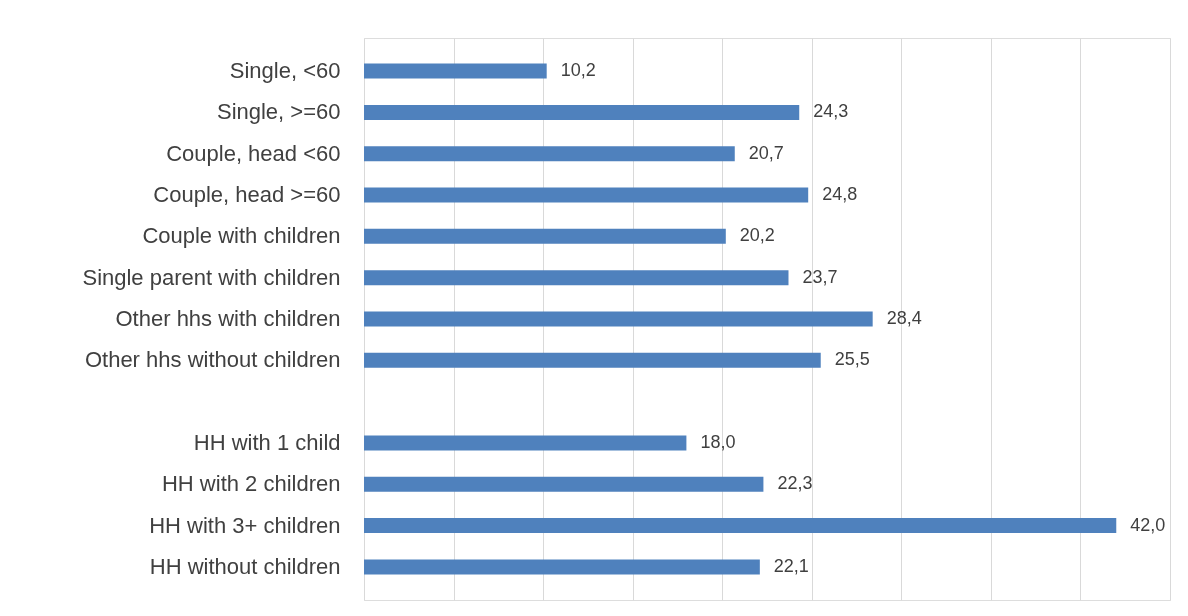 This screenshot has width=1188, height=616. Describe the element at coordinates (791, 565) in the screenshot. I see `data-label: 22,1` at that location.